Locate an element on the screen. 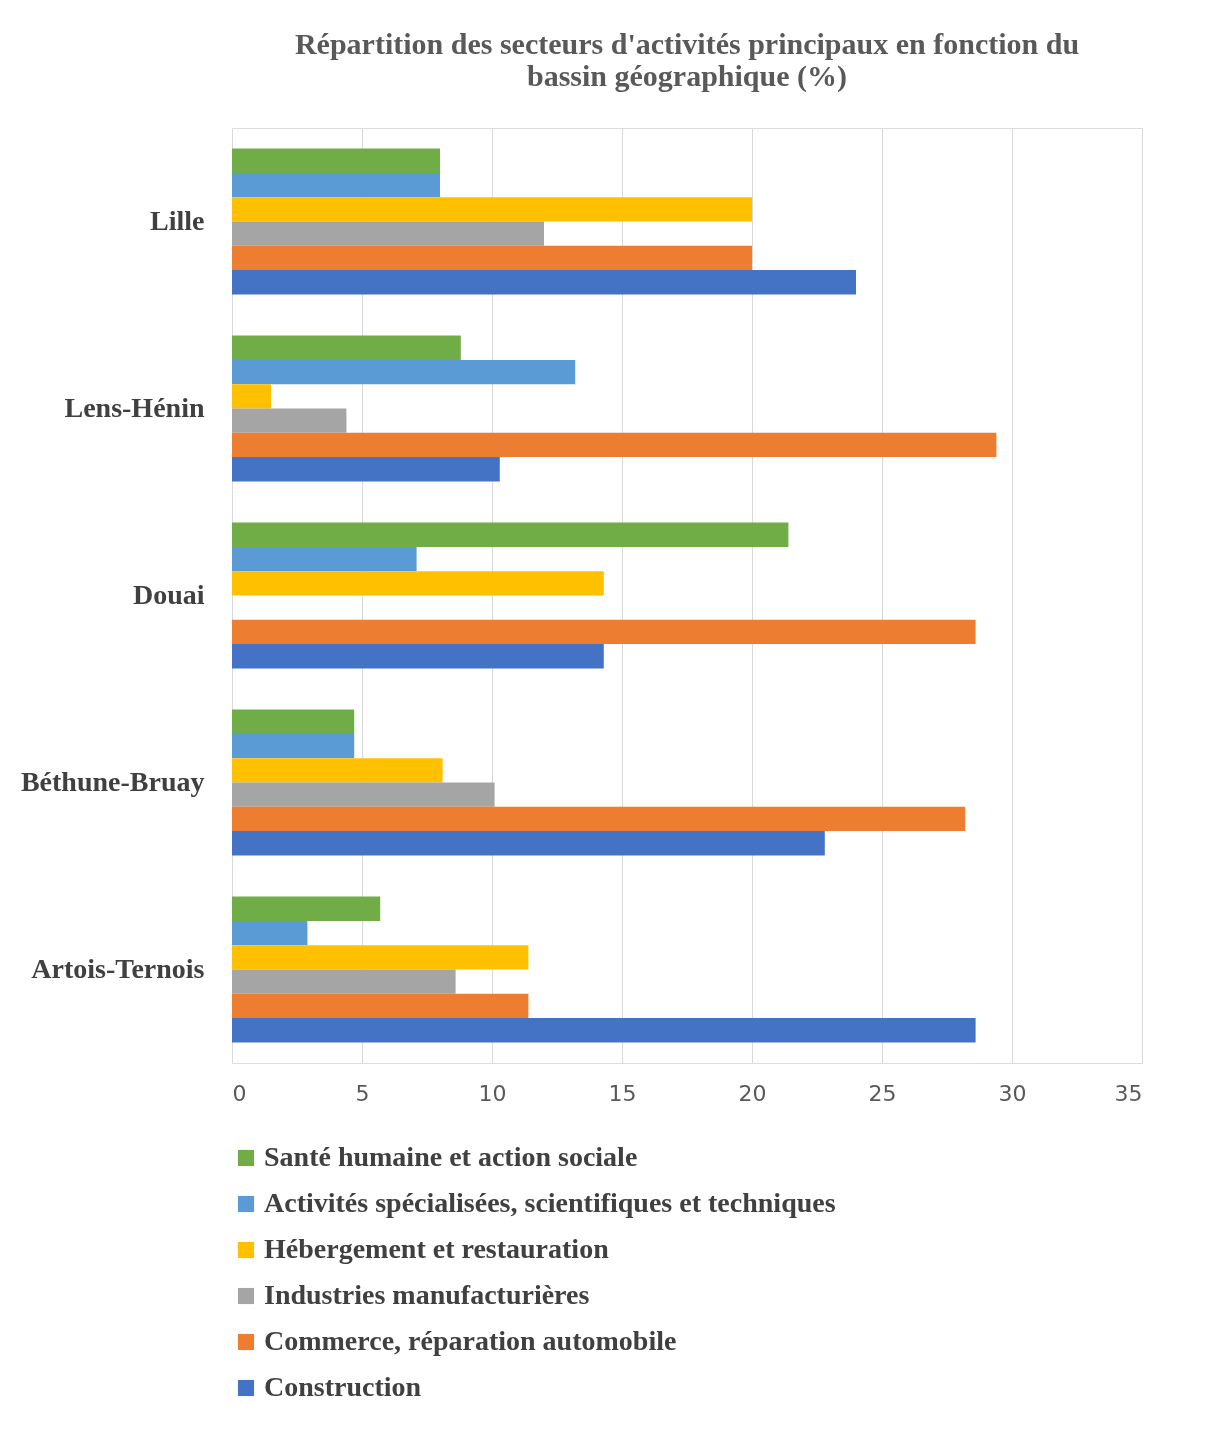 Image resolution: width=1215 pixels, height=1454 pixels. y-tick-label: Douai is located at coordinates (168, 594).